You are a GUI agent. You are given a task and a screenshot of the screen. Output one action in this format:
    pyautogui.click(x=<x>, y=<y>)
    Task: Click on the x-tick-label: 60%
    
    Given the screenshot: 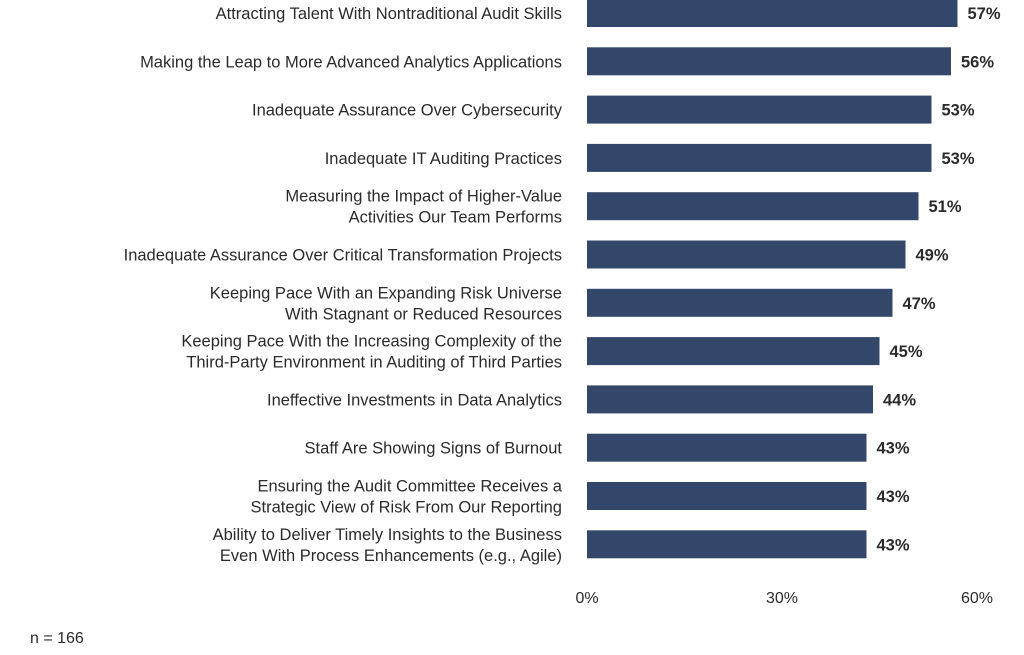 What is the action you would take?
    pyautogui.click(x=977, y=598)
    